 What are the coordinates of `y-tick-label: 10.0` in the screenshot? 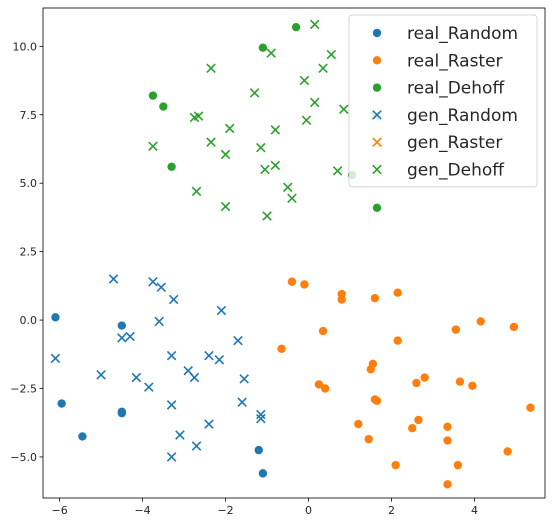 It's located at (25, 46).